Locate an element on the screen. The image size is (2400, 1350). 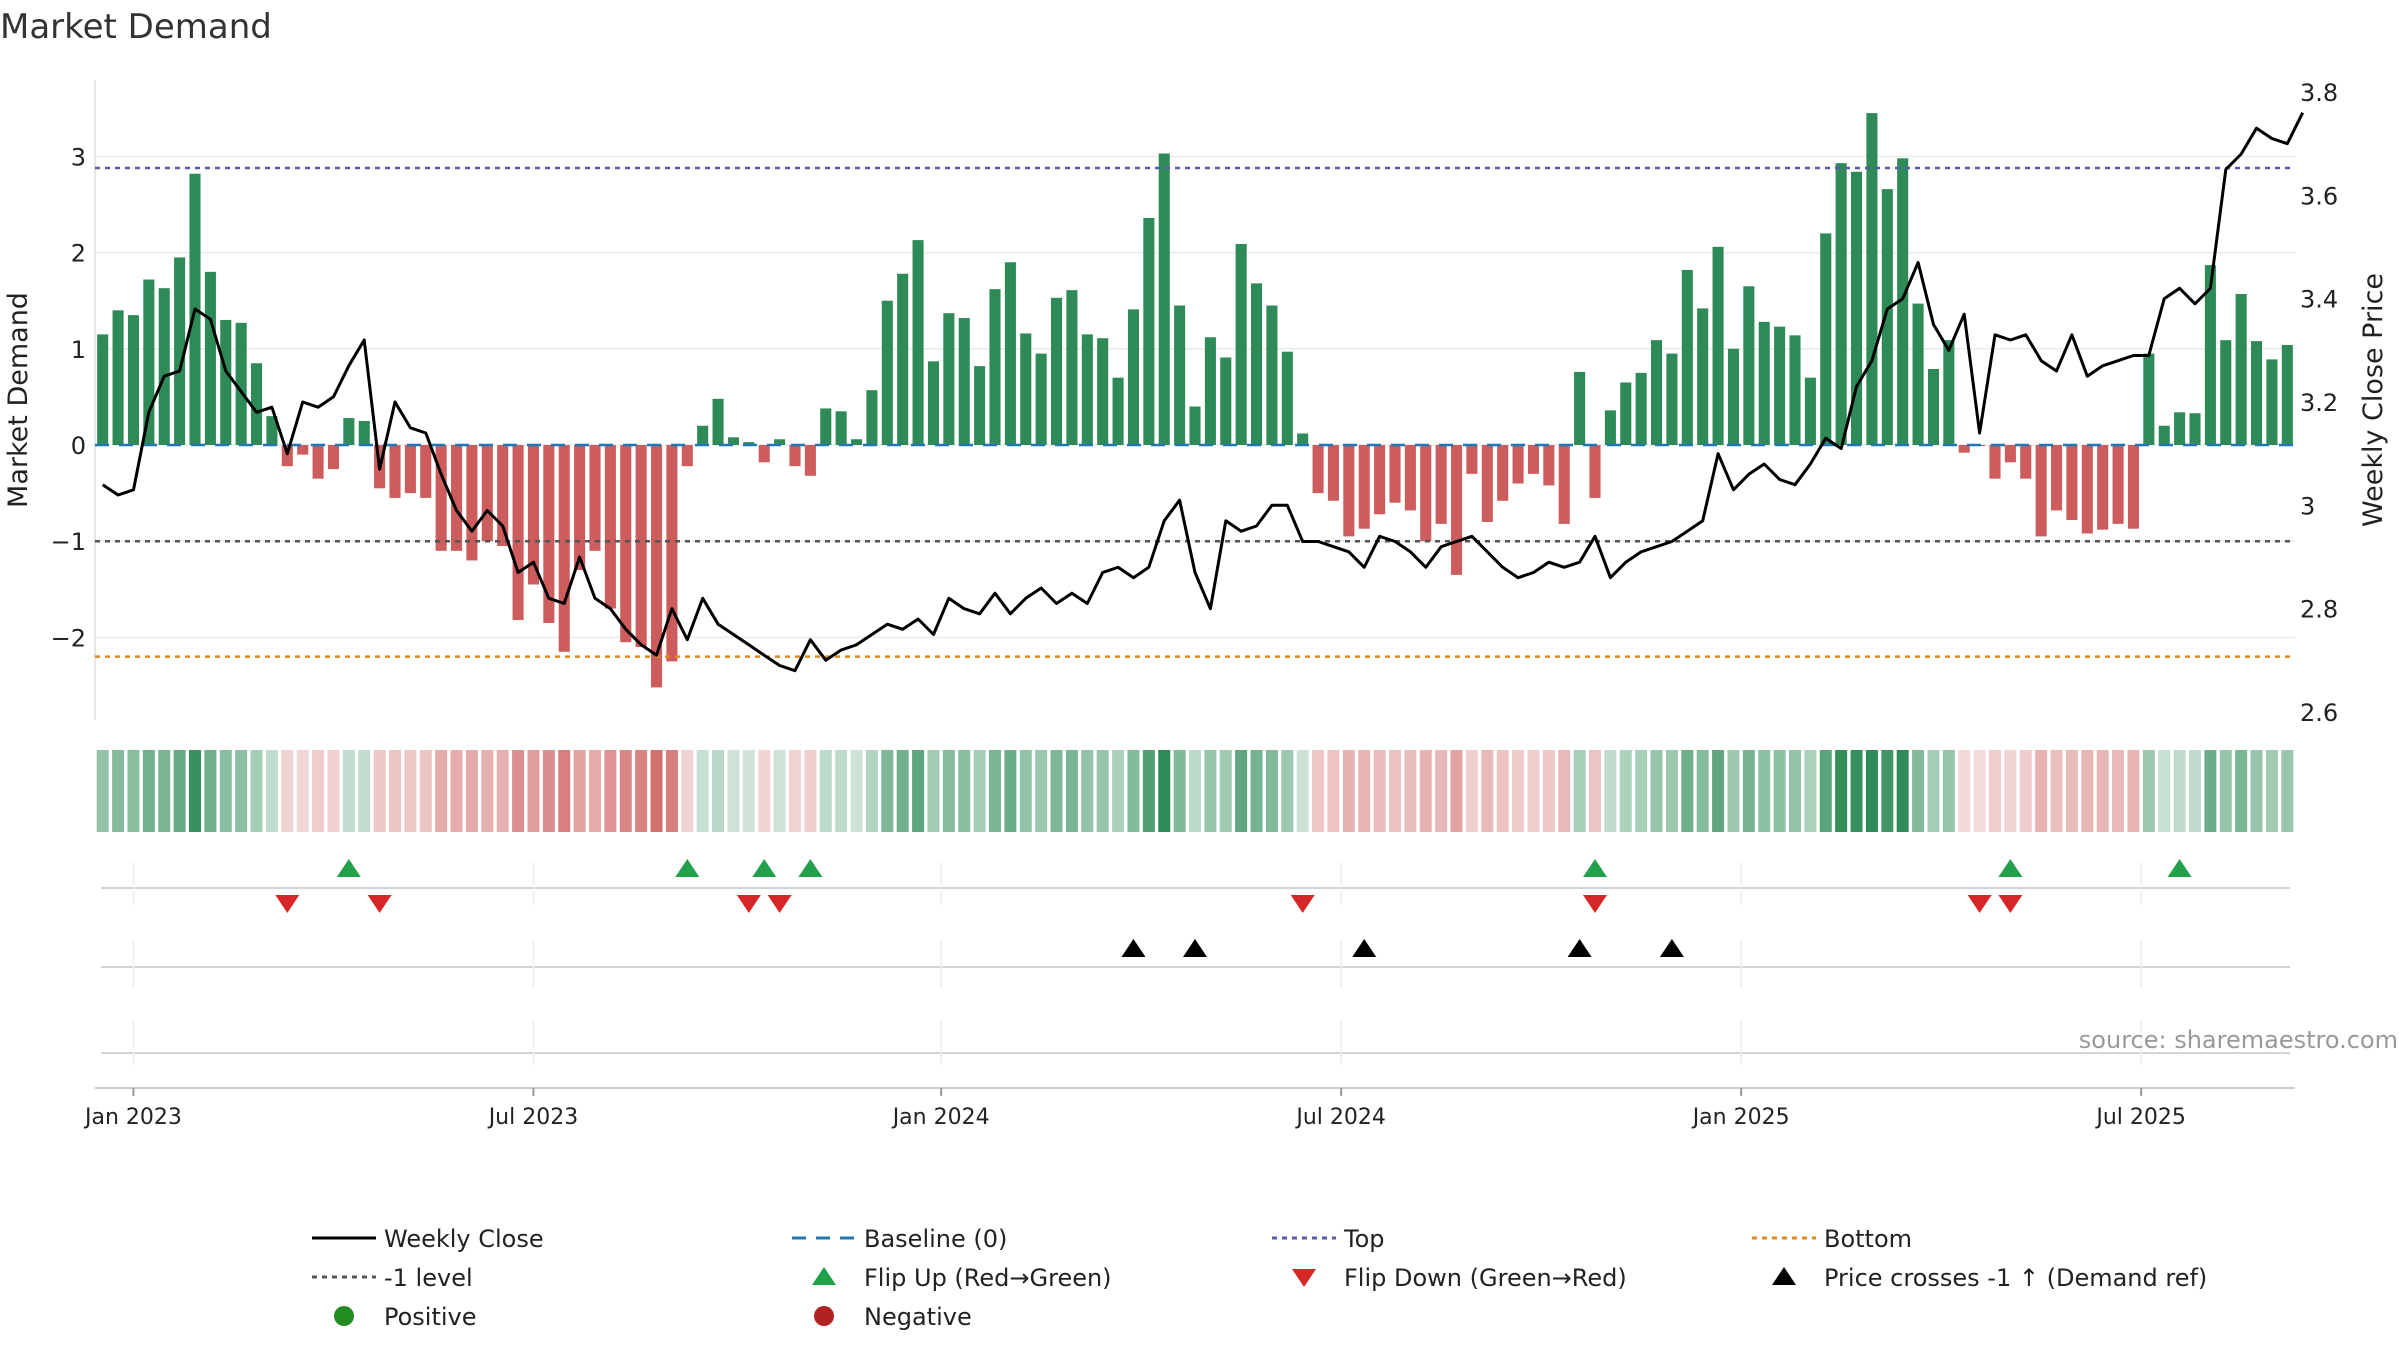
right-tick-label: 3.4 is located at coordinates (2319, 300).